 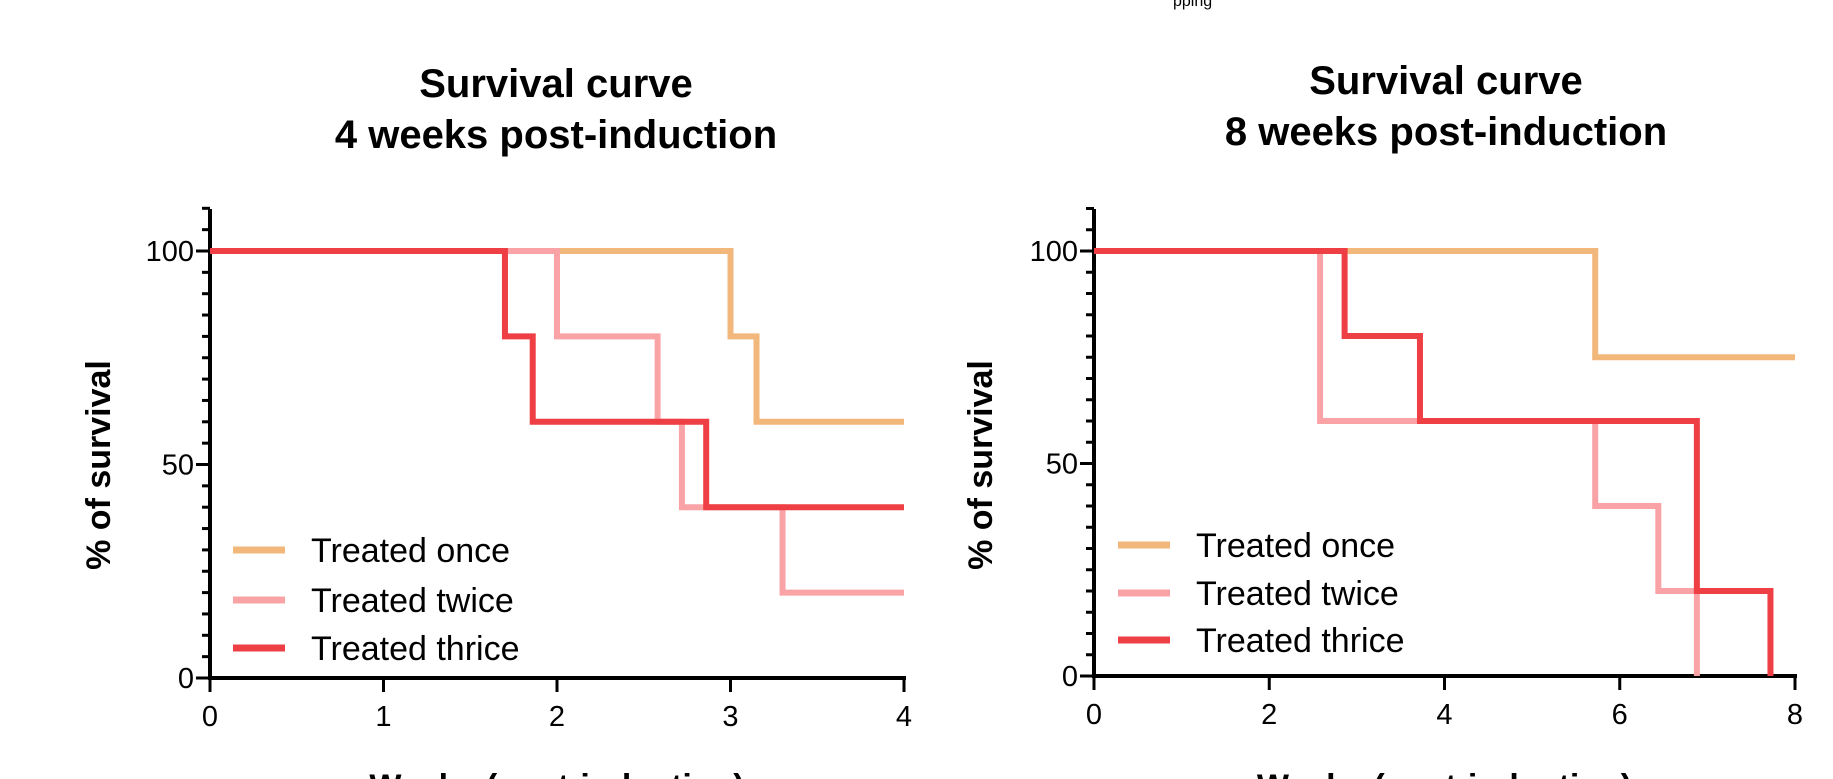 I want to click on top-cropped-text: pping, so click(x=1192, y=5).